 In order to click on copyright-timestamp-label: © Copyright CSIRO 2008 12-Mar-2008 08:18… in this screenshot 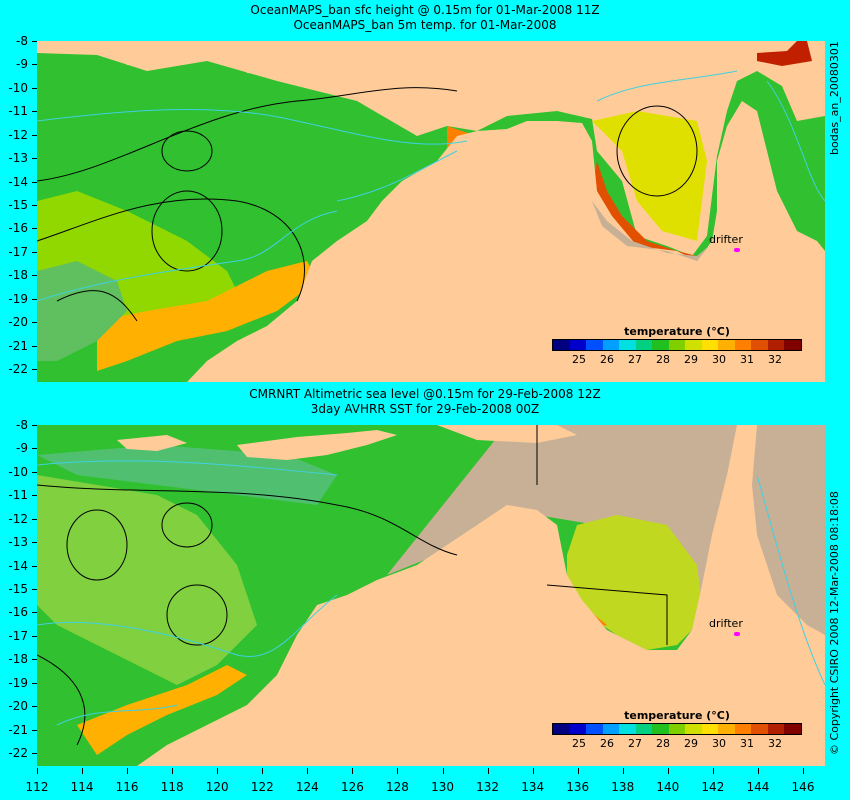, I will do `click(834, 623)`.